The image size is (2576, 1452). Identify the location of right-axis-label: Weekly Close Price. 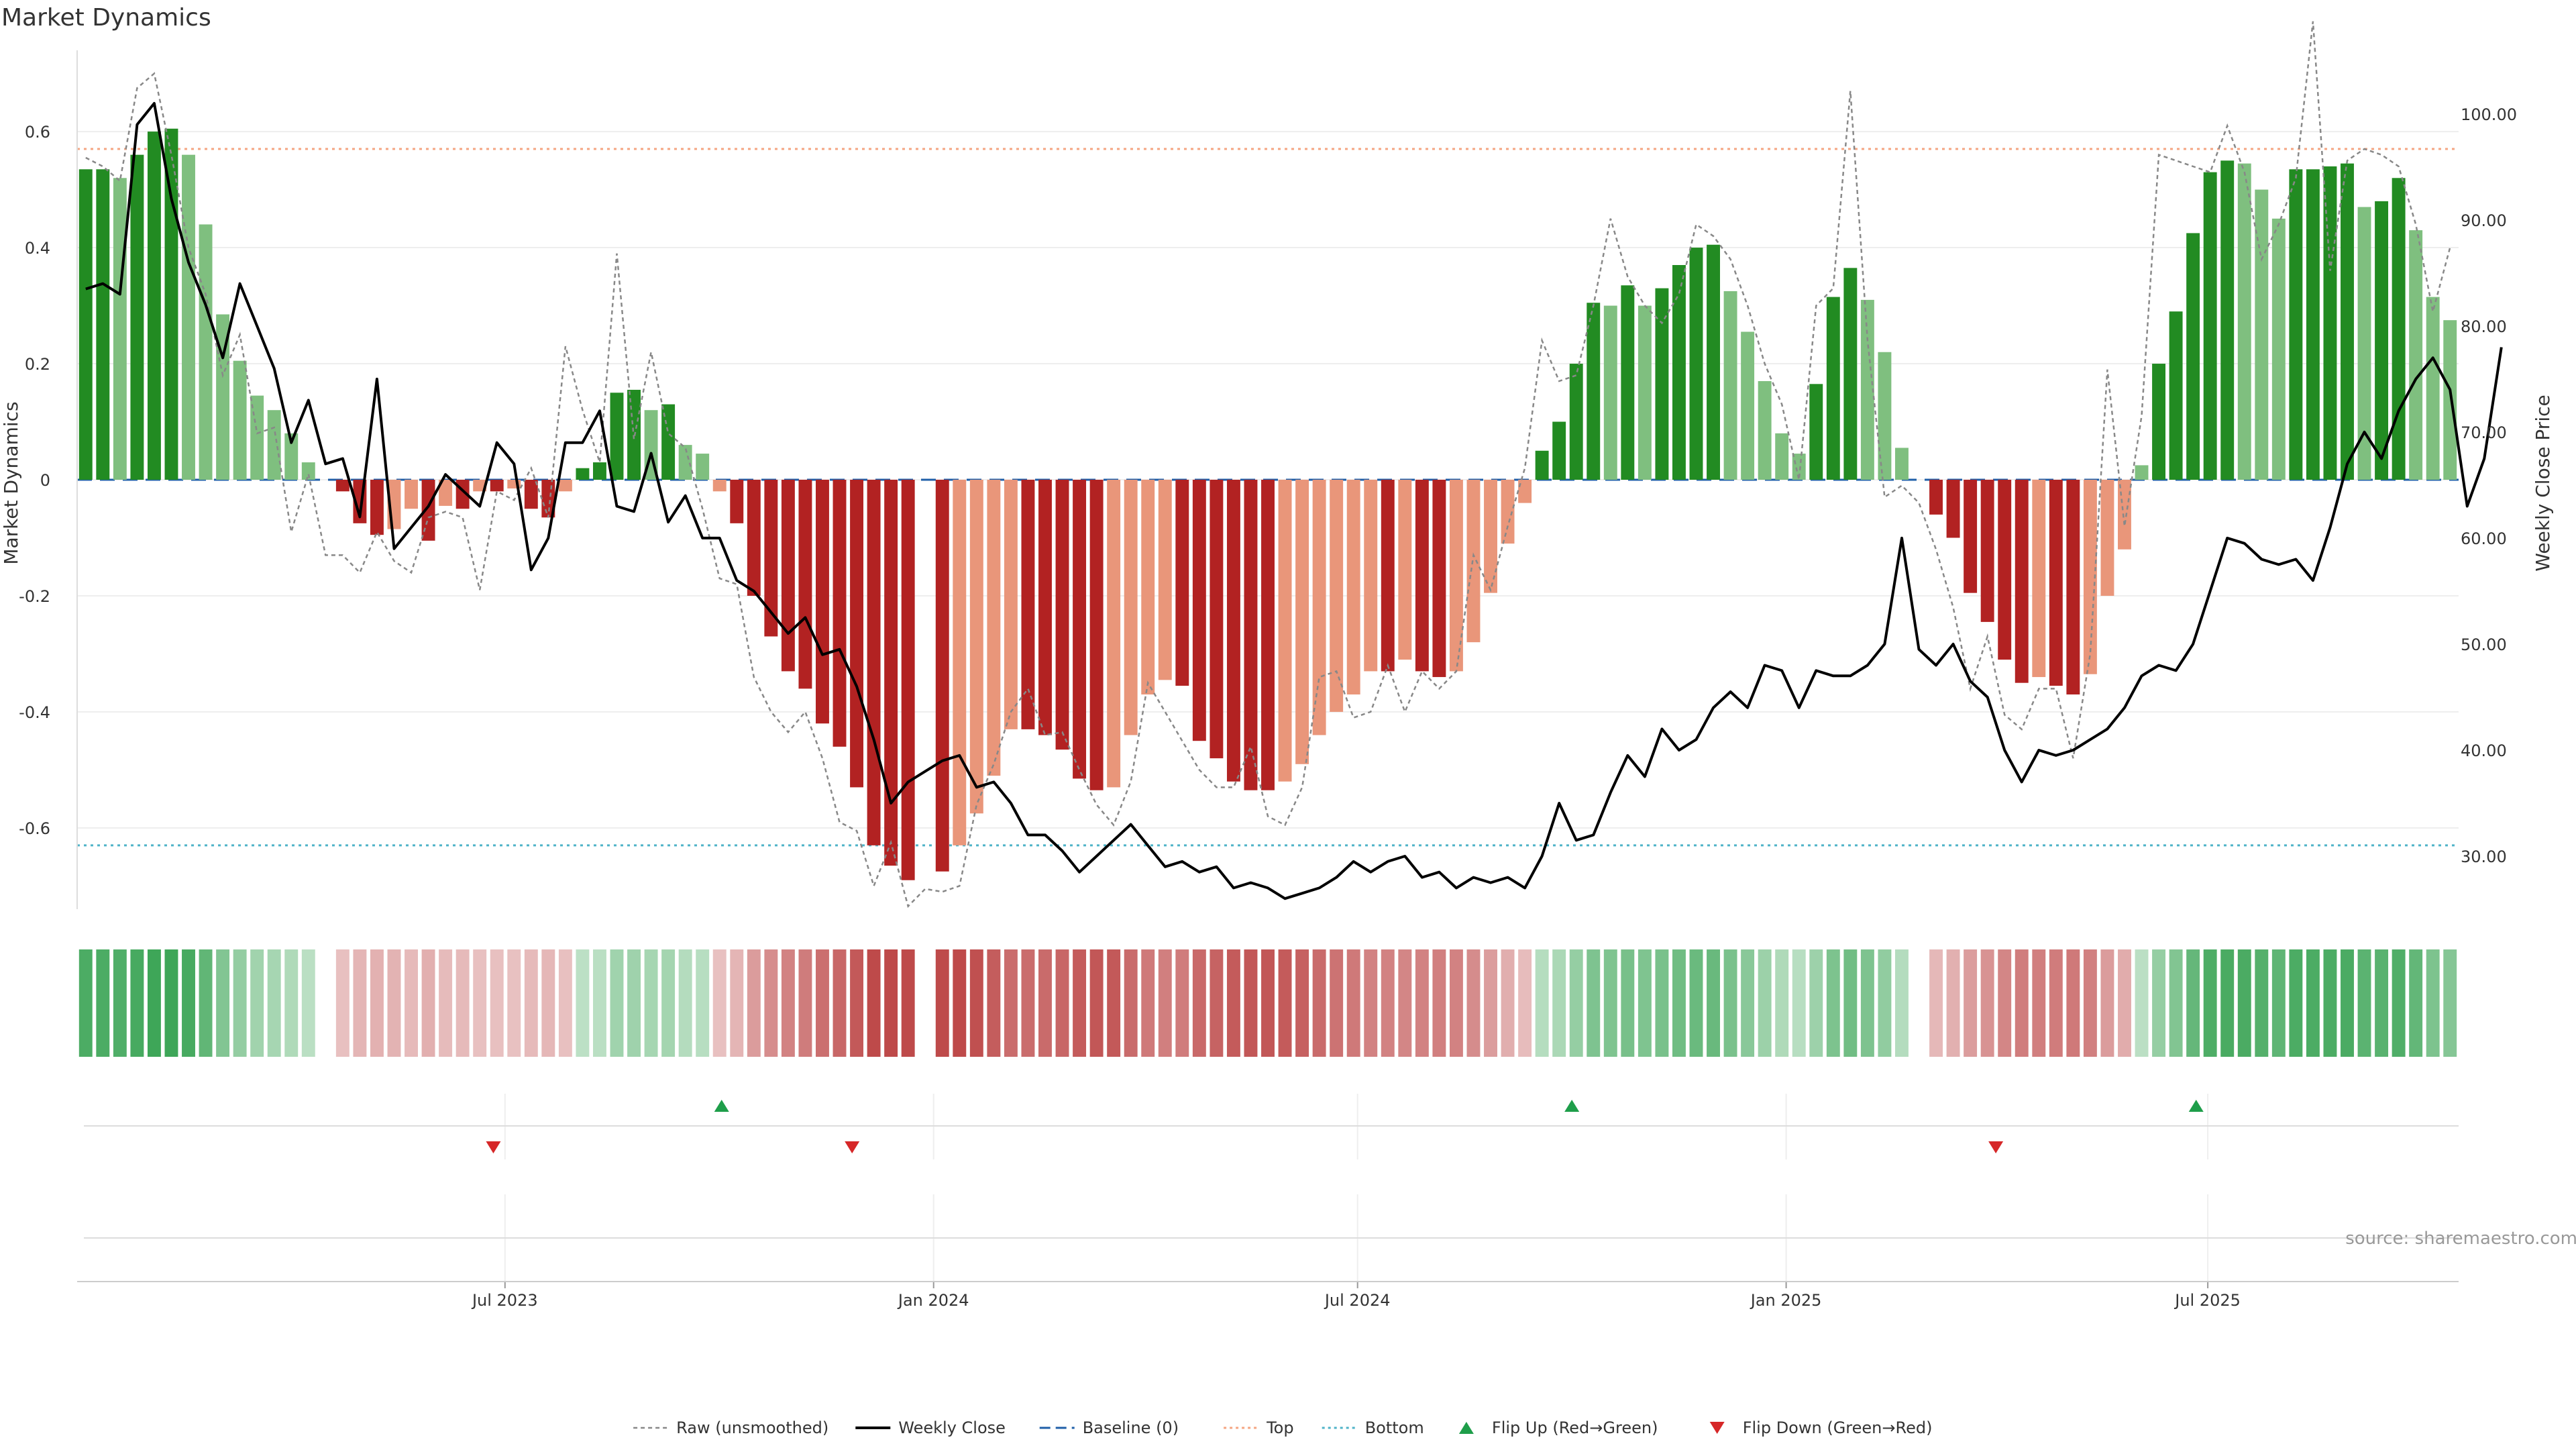
(2543, 483).